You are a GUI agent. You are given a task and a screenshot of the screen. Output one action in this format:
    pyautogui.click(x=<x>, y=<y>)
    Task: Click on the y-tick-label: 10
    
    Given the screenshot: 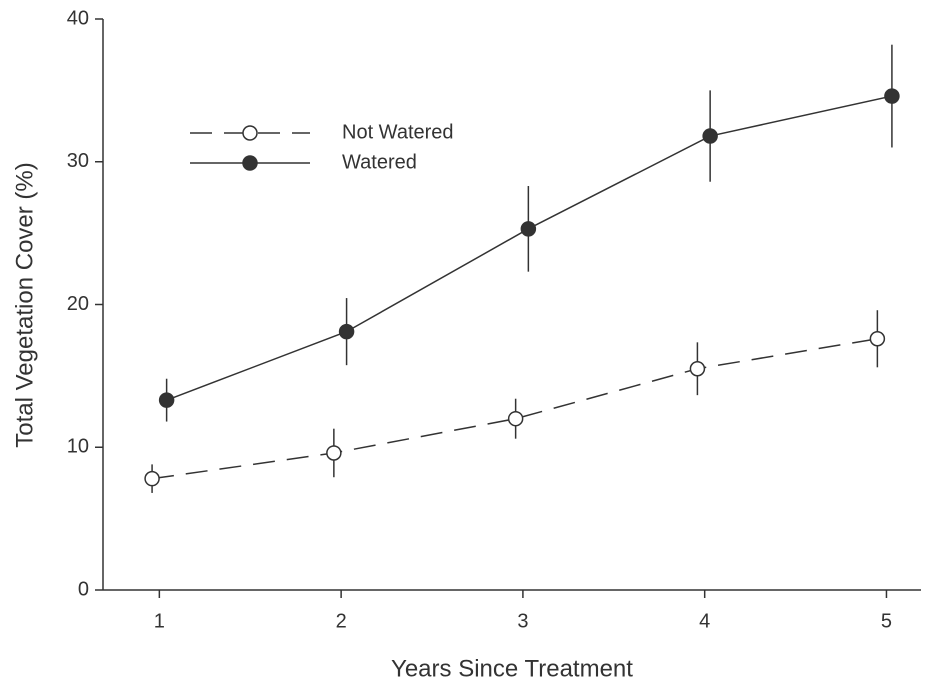 What is the action you would take?
    pyautogui.click(x=78, y=447)
    